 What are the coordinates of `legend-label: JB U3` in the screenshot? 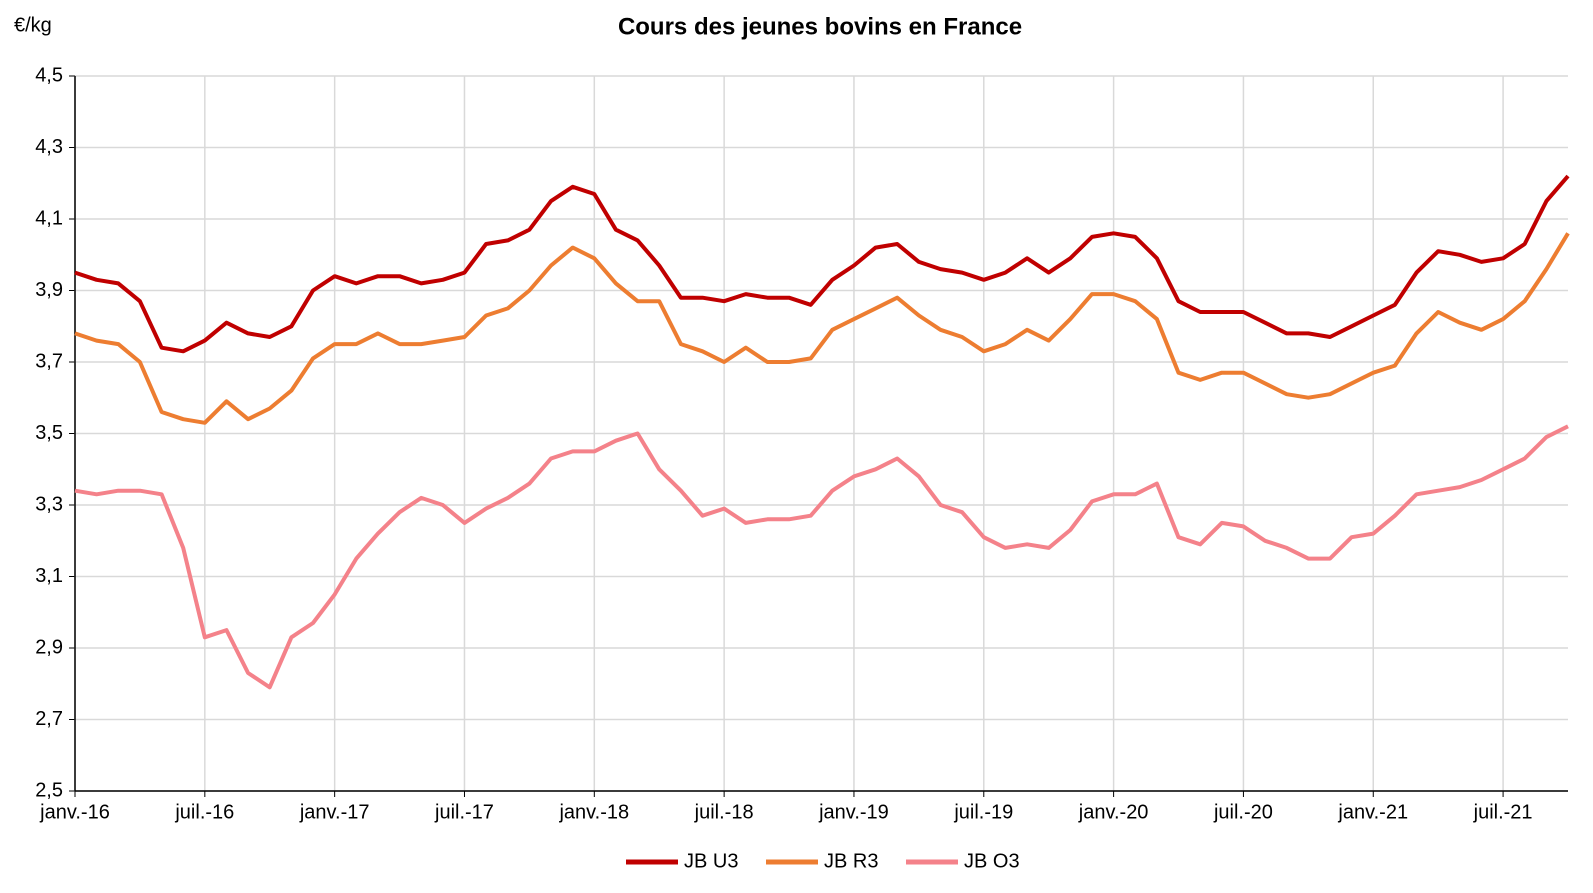 It's located at (711, 861).